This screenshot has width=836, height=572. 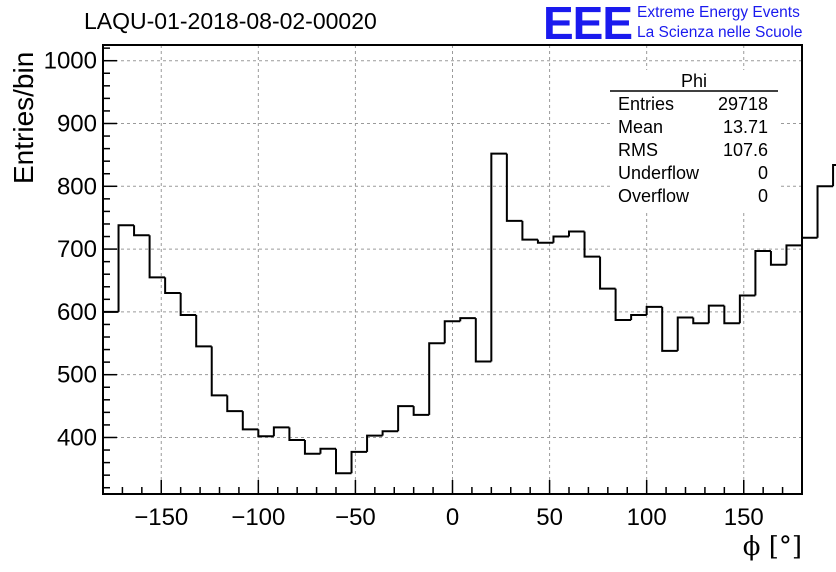 I want to click on y-tick-label: 400, so click(x=77, y=437).